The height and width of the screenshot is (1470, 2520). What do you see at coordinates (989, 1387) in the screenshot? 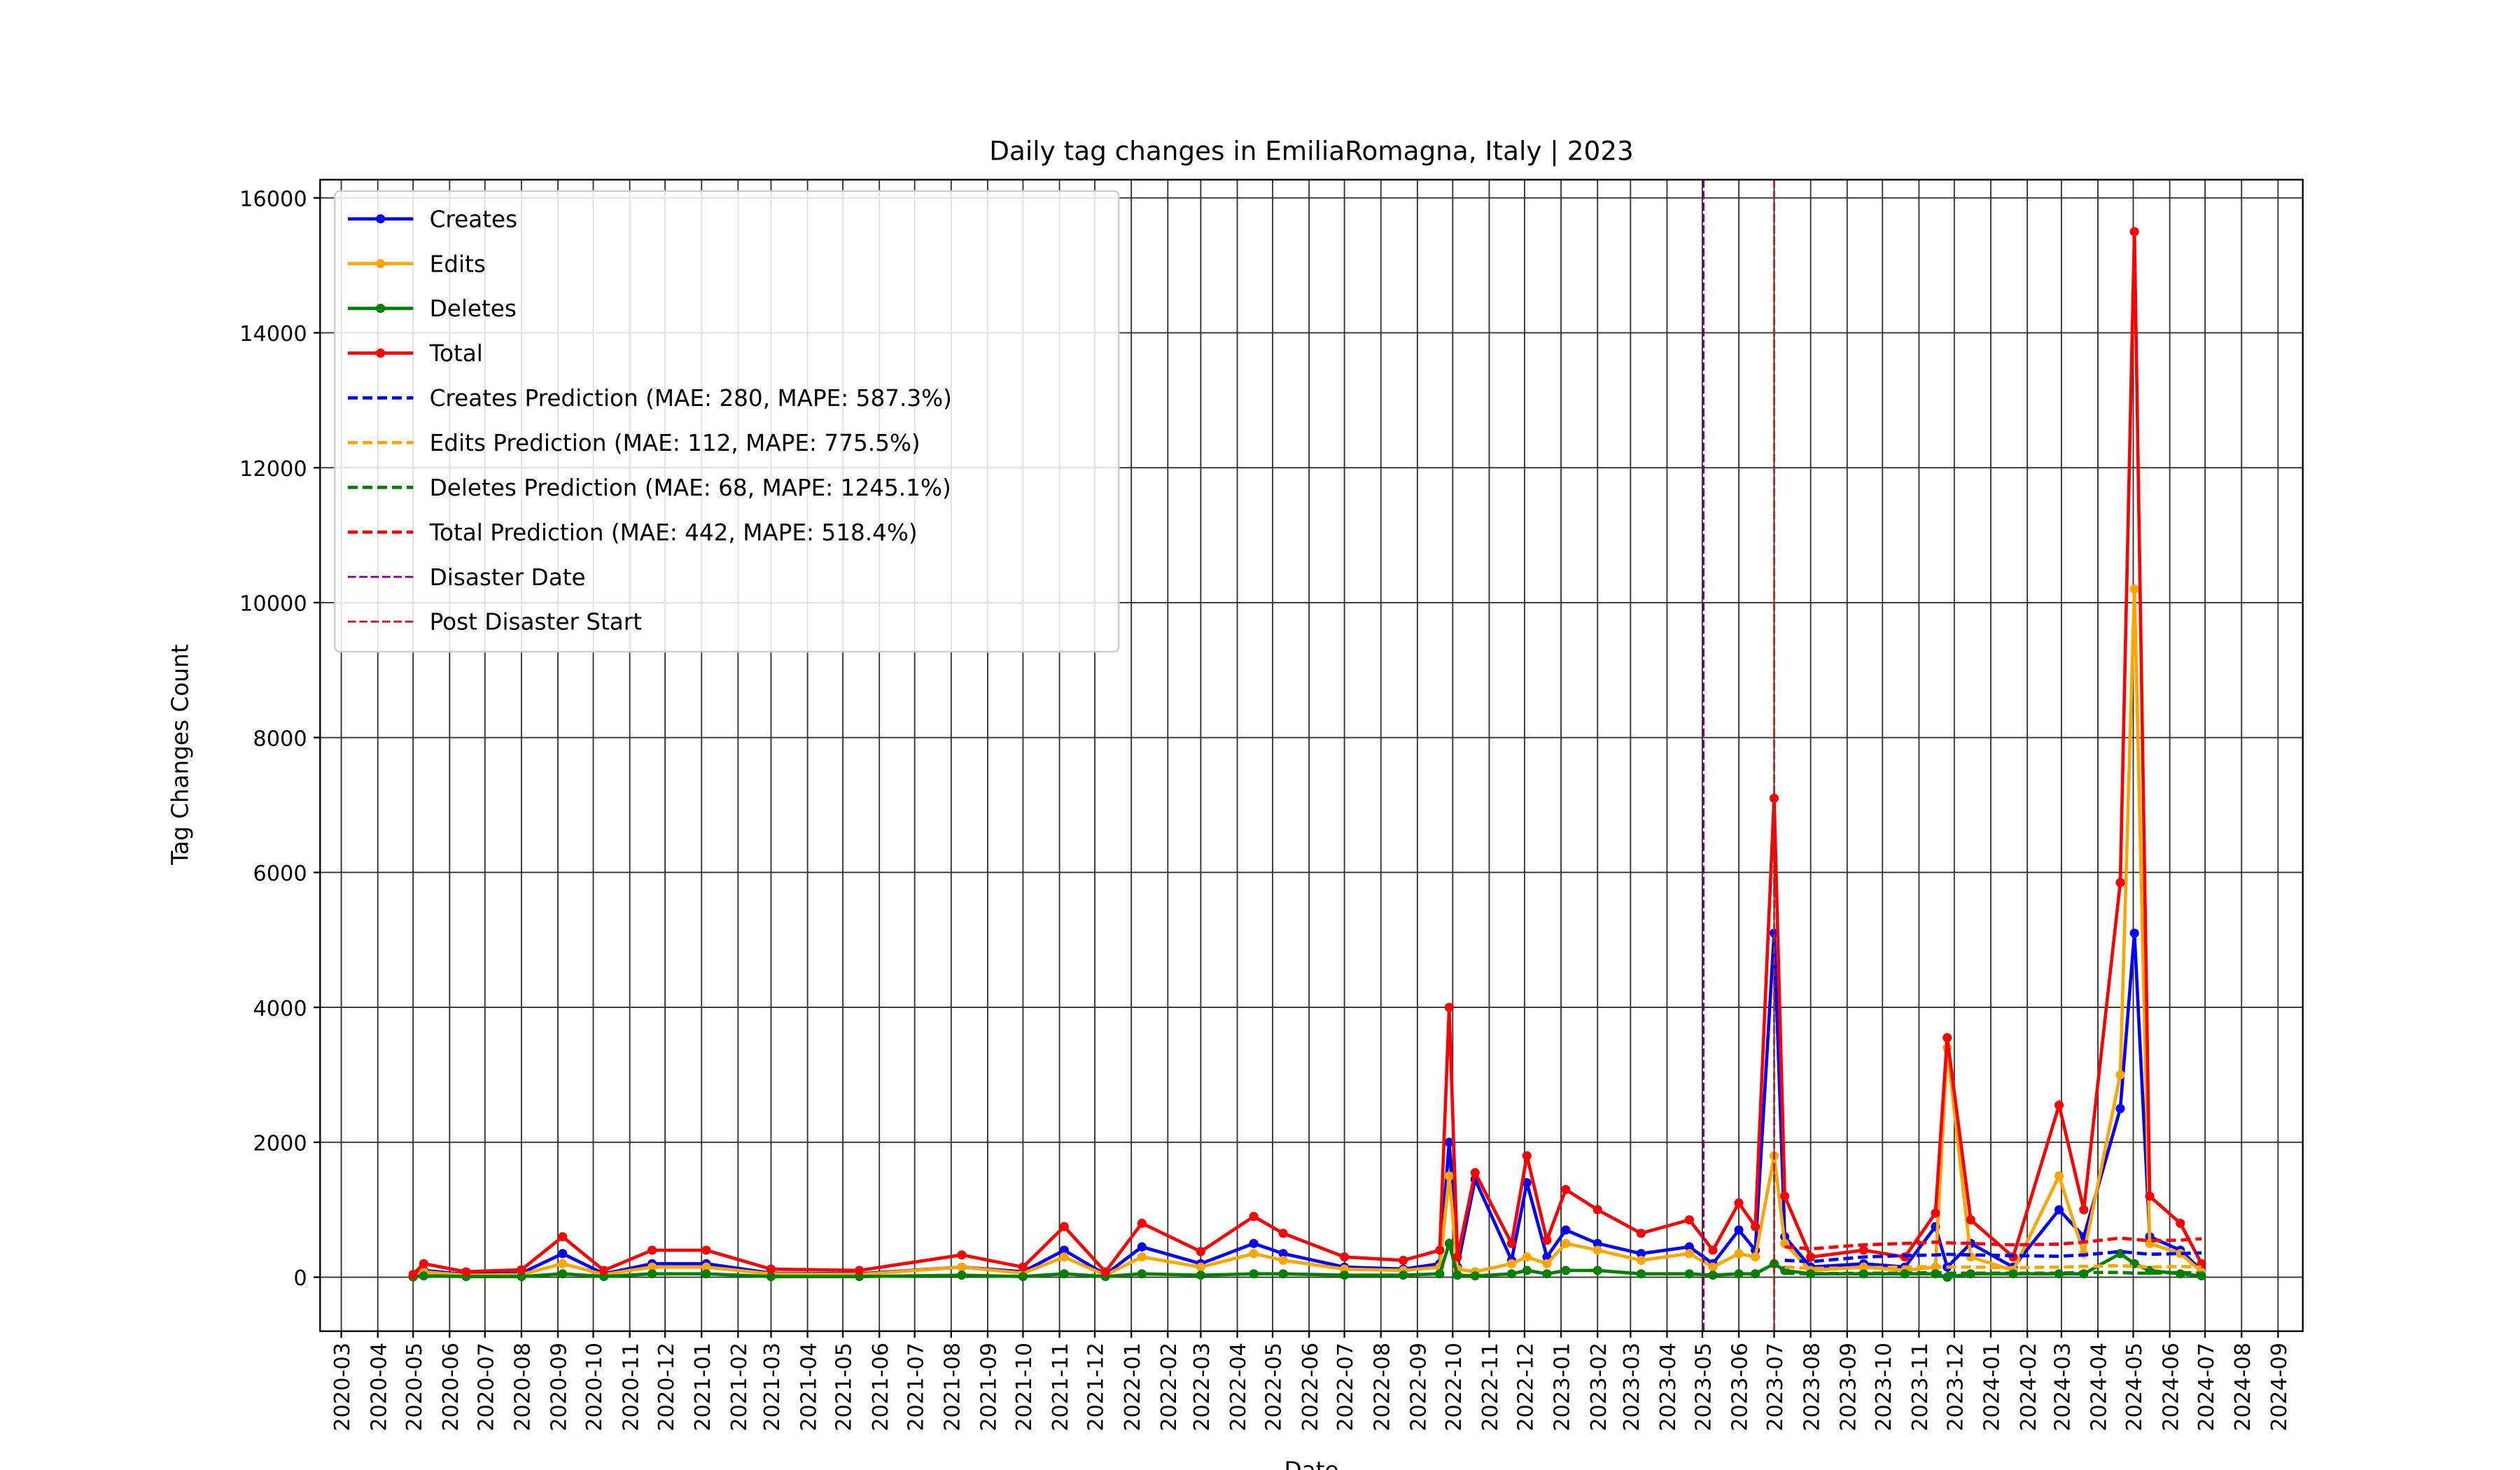
I see `x-tick-label: 2021-09` at bounding box center [989, 1387].